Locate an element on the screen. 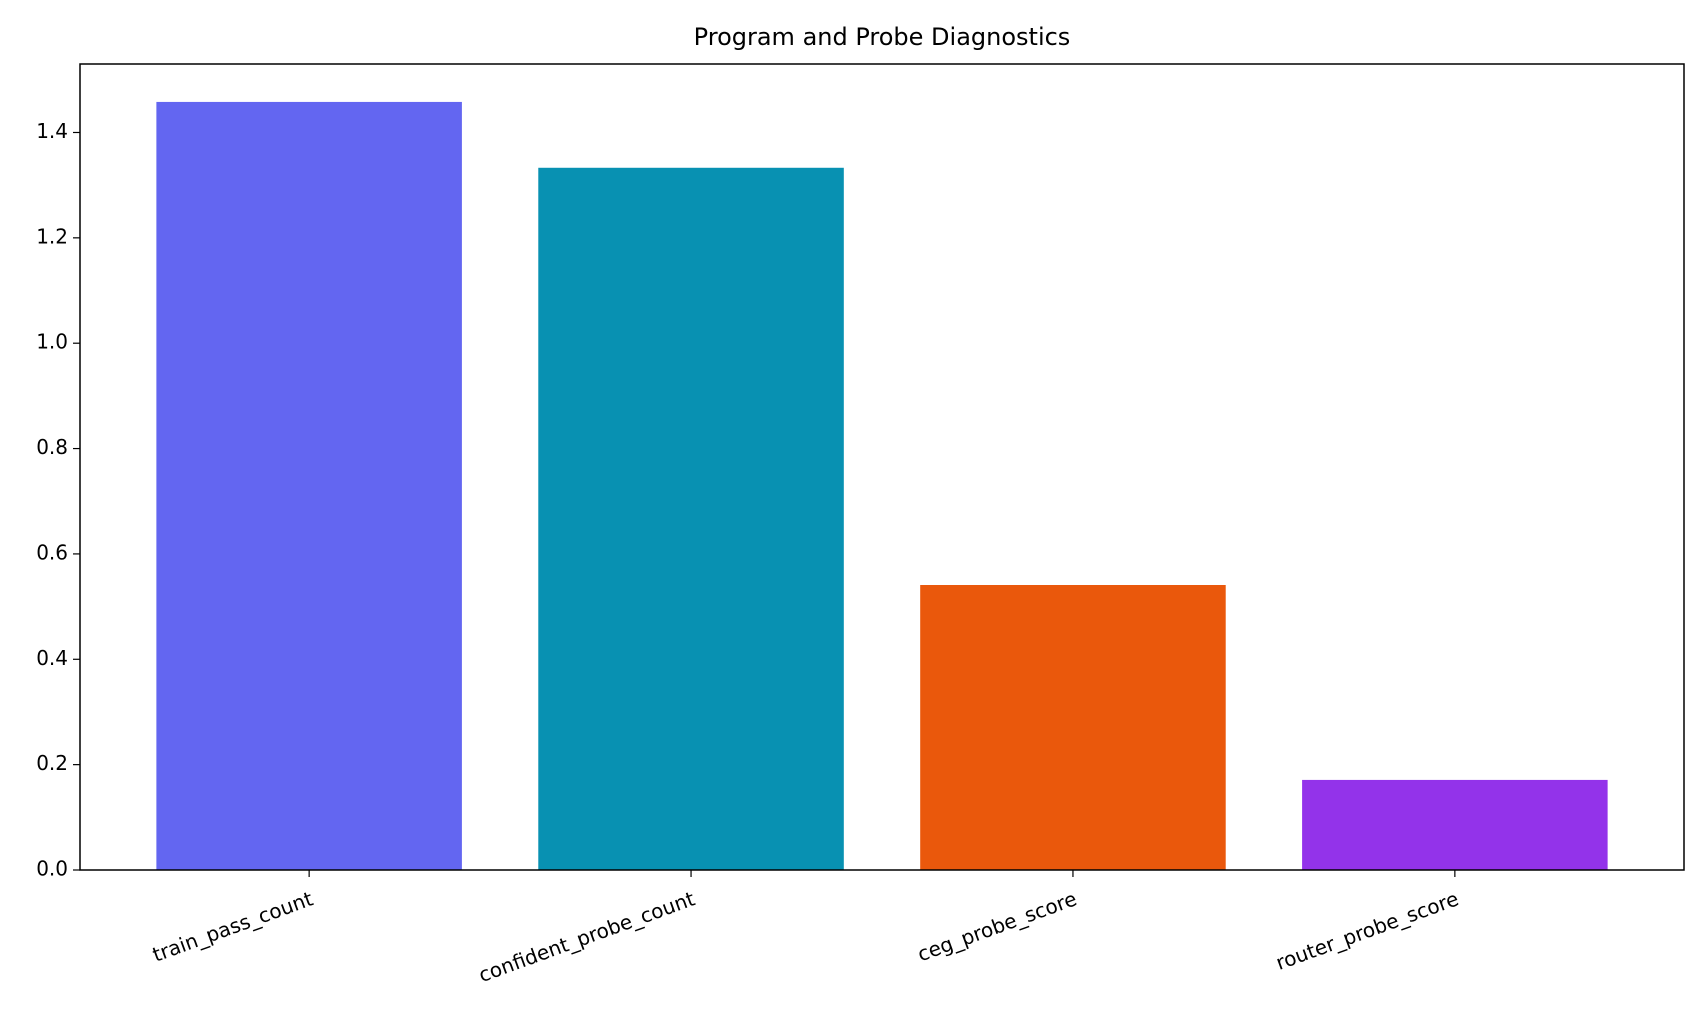  x-tick-label: router_probe_score is located at coordinates (1367, 930).